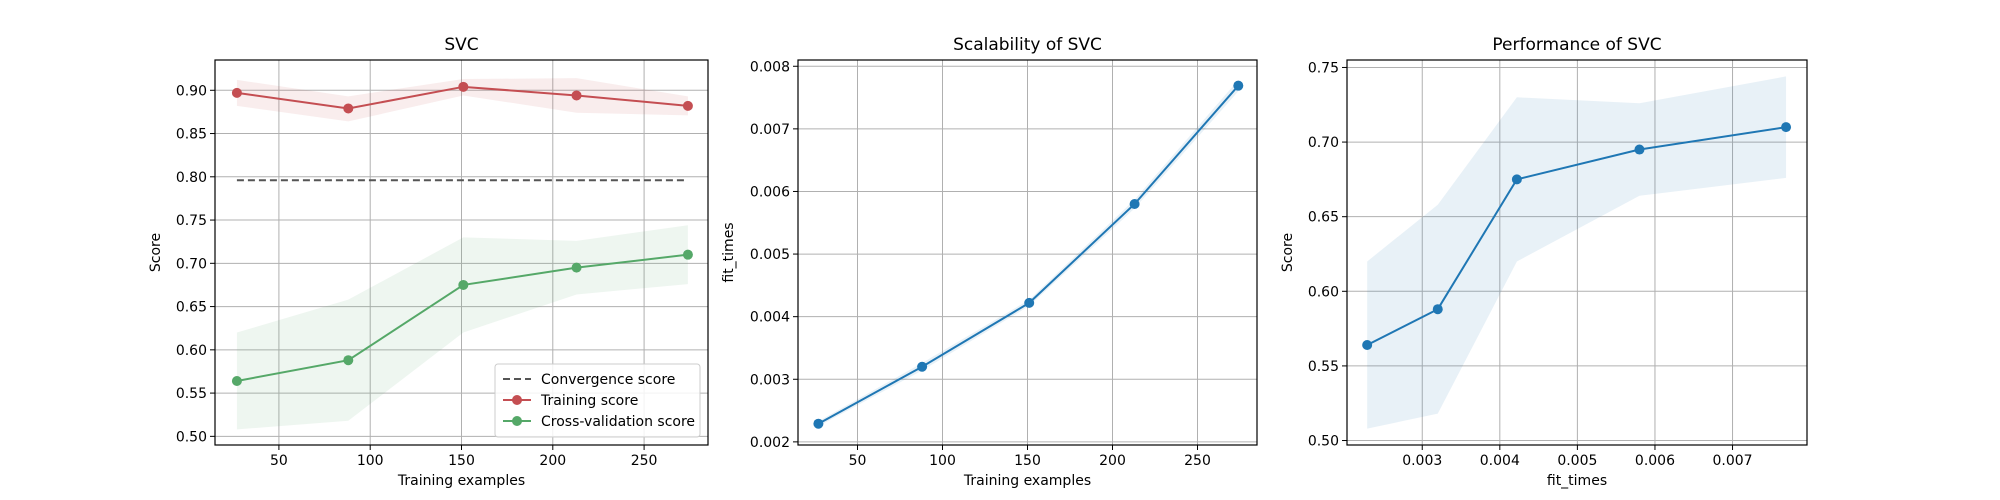 The image size is (2000, 500). What do you see at coordinates (191, 178) in the screenshot?
I see `y-tick-label: 0.80` at bounding box center [191, 178].